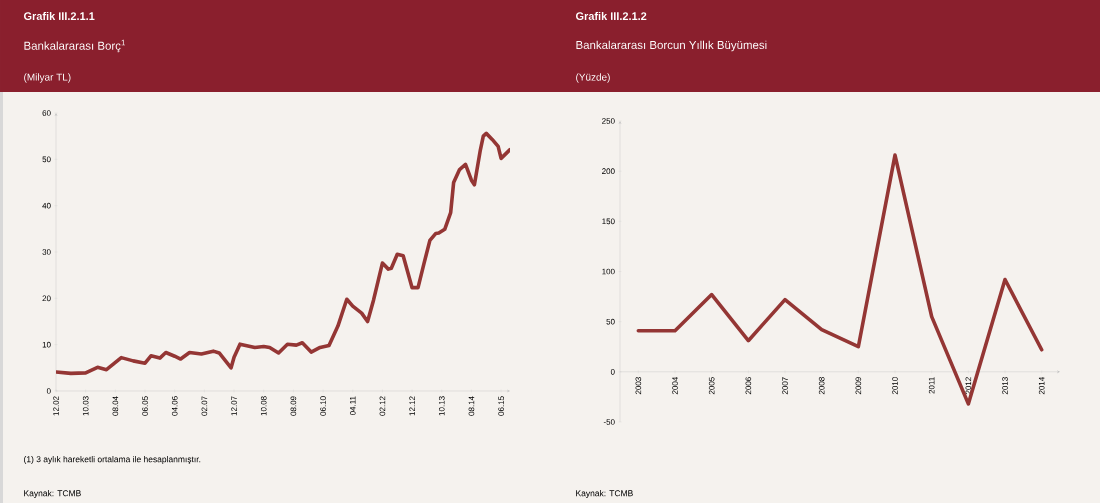 This screenshot has height=503, width=1100. Describe the element at coordinates (47, 78) in the screenshot. I see `y-axis-title: (Milyar TL)` at that location.